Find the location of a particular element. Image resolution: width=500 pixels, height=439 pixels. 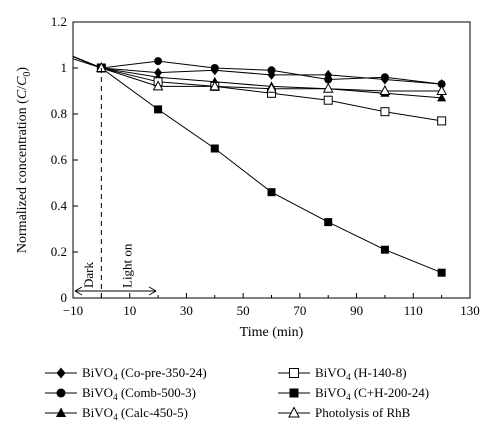

y-axis-title: Normalized concentration (C/C0) is located at coordinates (24, 160).